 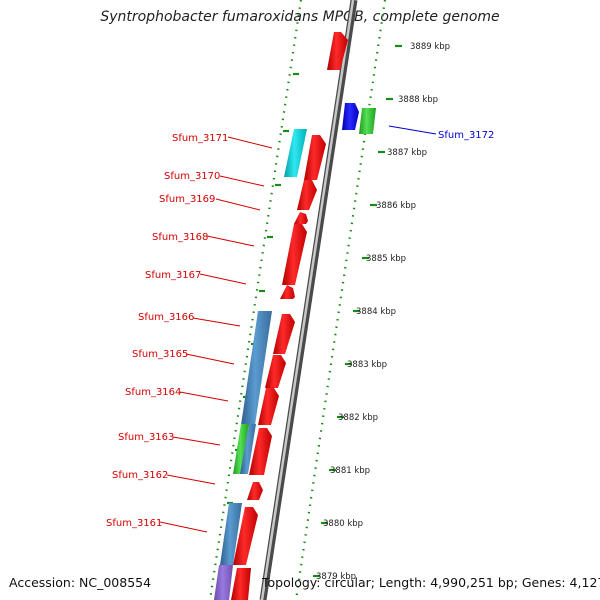 What do you see at coordinates (200, 138) in the screenshot?
I see `gene-label: Sfum_3171` at bounding box center [200, 138].